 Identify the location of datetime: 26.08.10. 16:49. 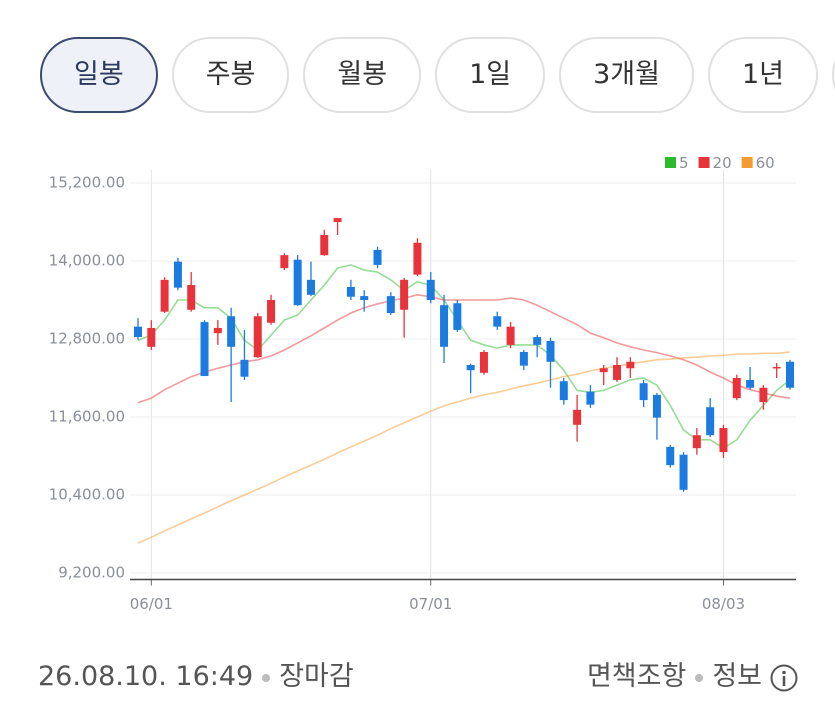
(146, 676).